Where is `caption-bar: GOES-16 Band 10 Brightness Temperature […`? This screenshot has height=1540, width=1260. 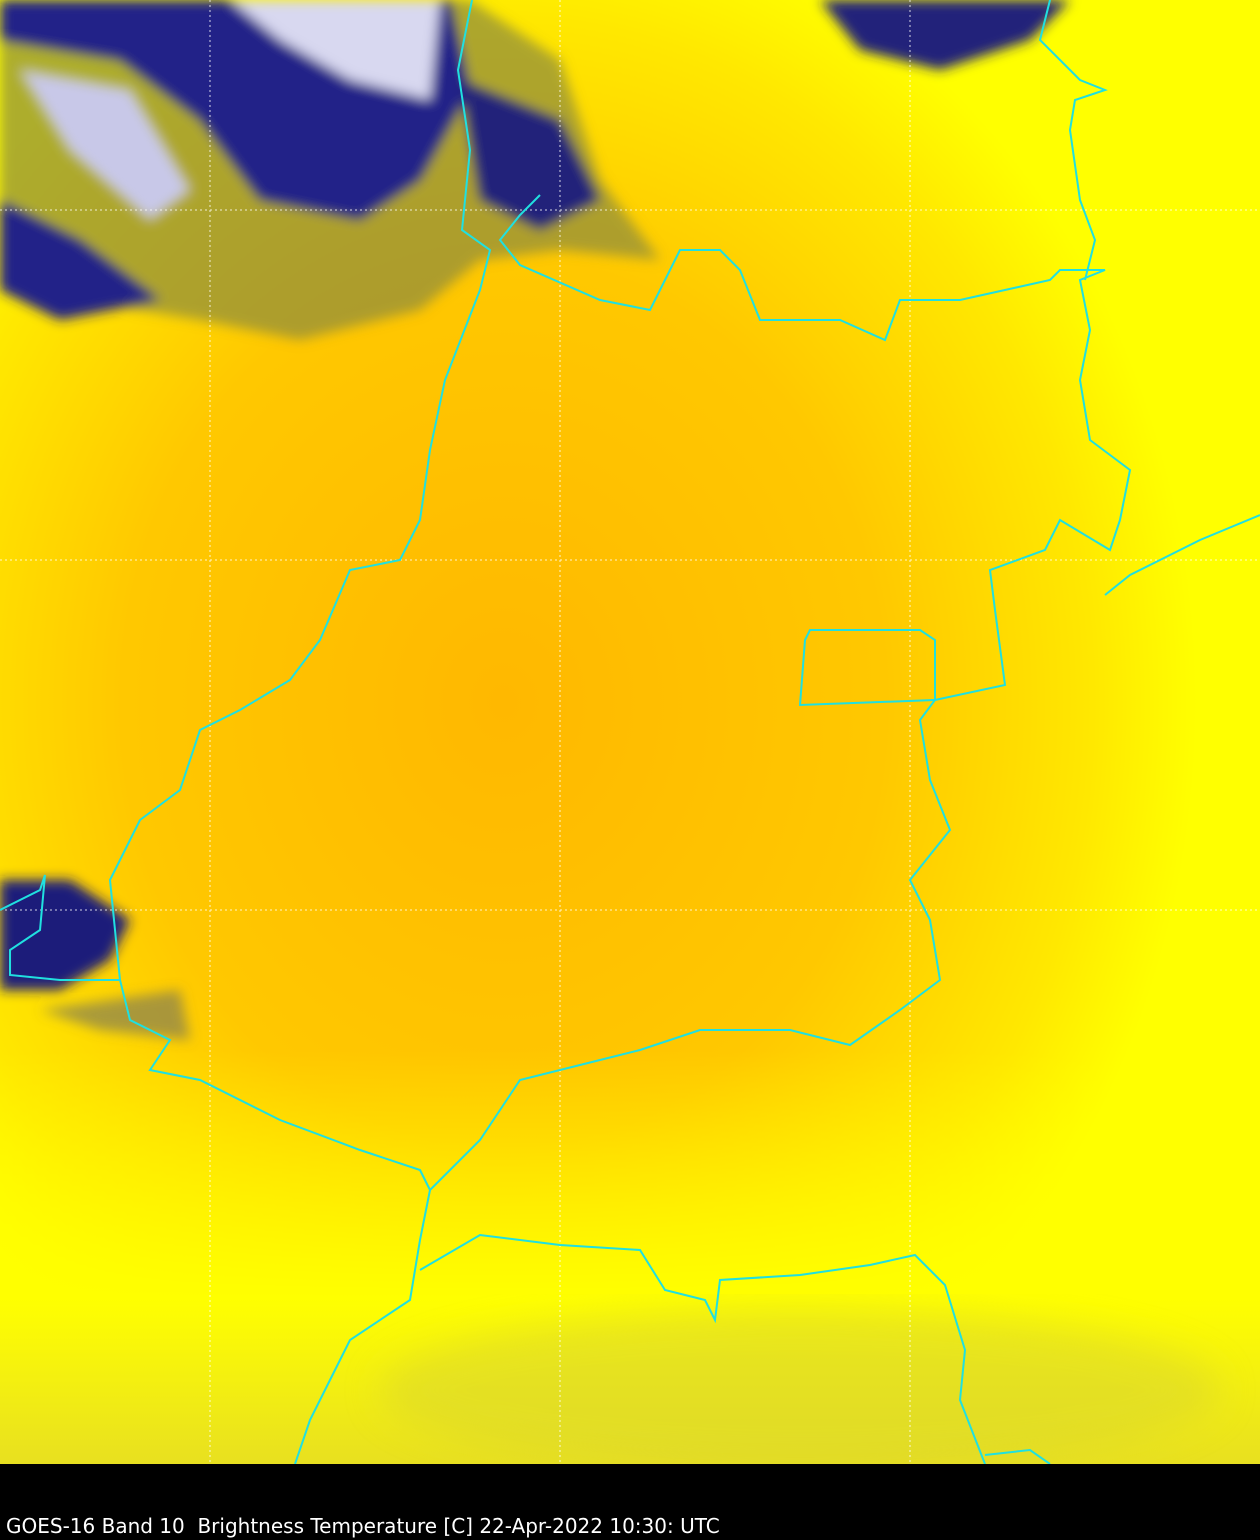
caption-bar: GOES-16 Band 10 Brightness Temperature [… is located at coordinates (630, 1502).